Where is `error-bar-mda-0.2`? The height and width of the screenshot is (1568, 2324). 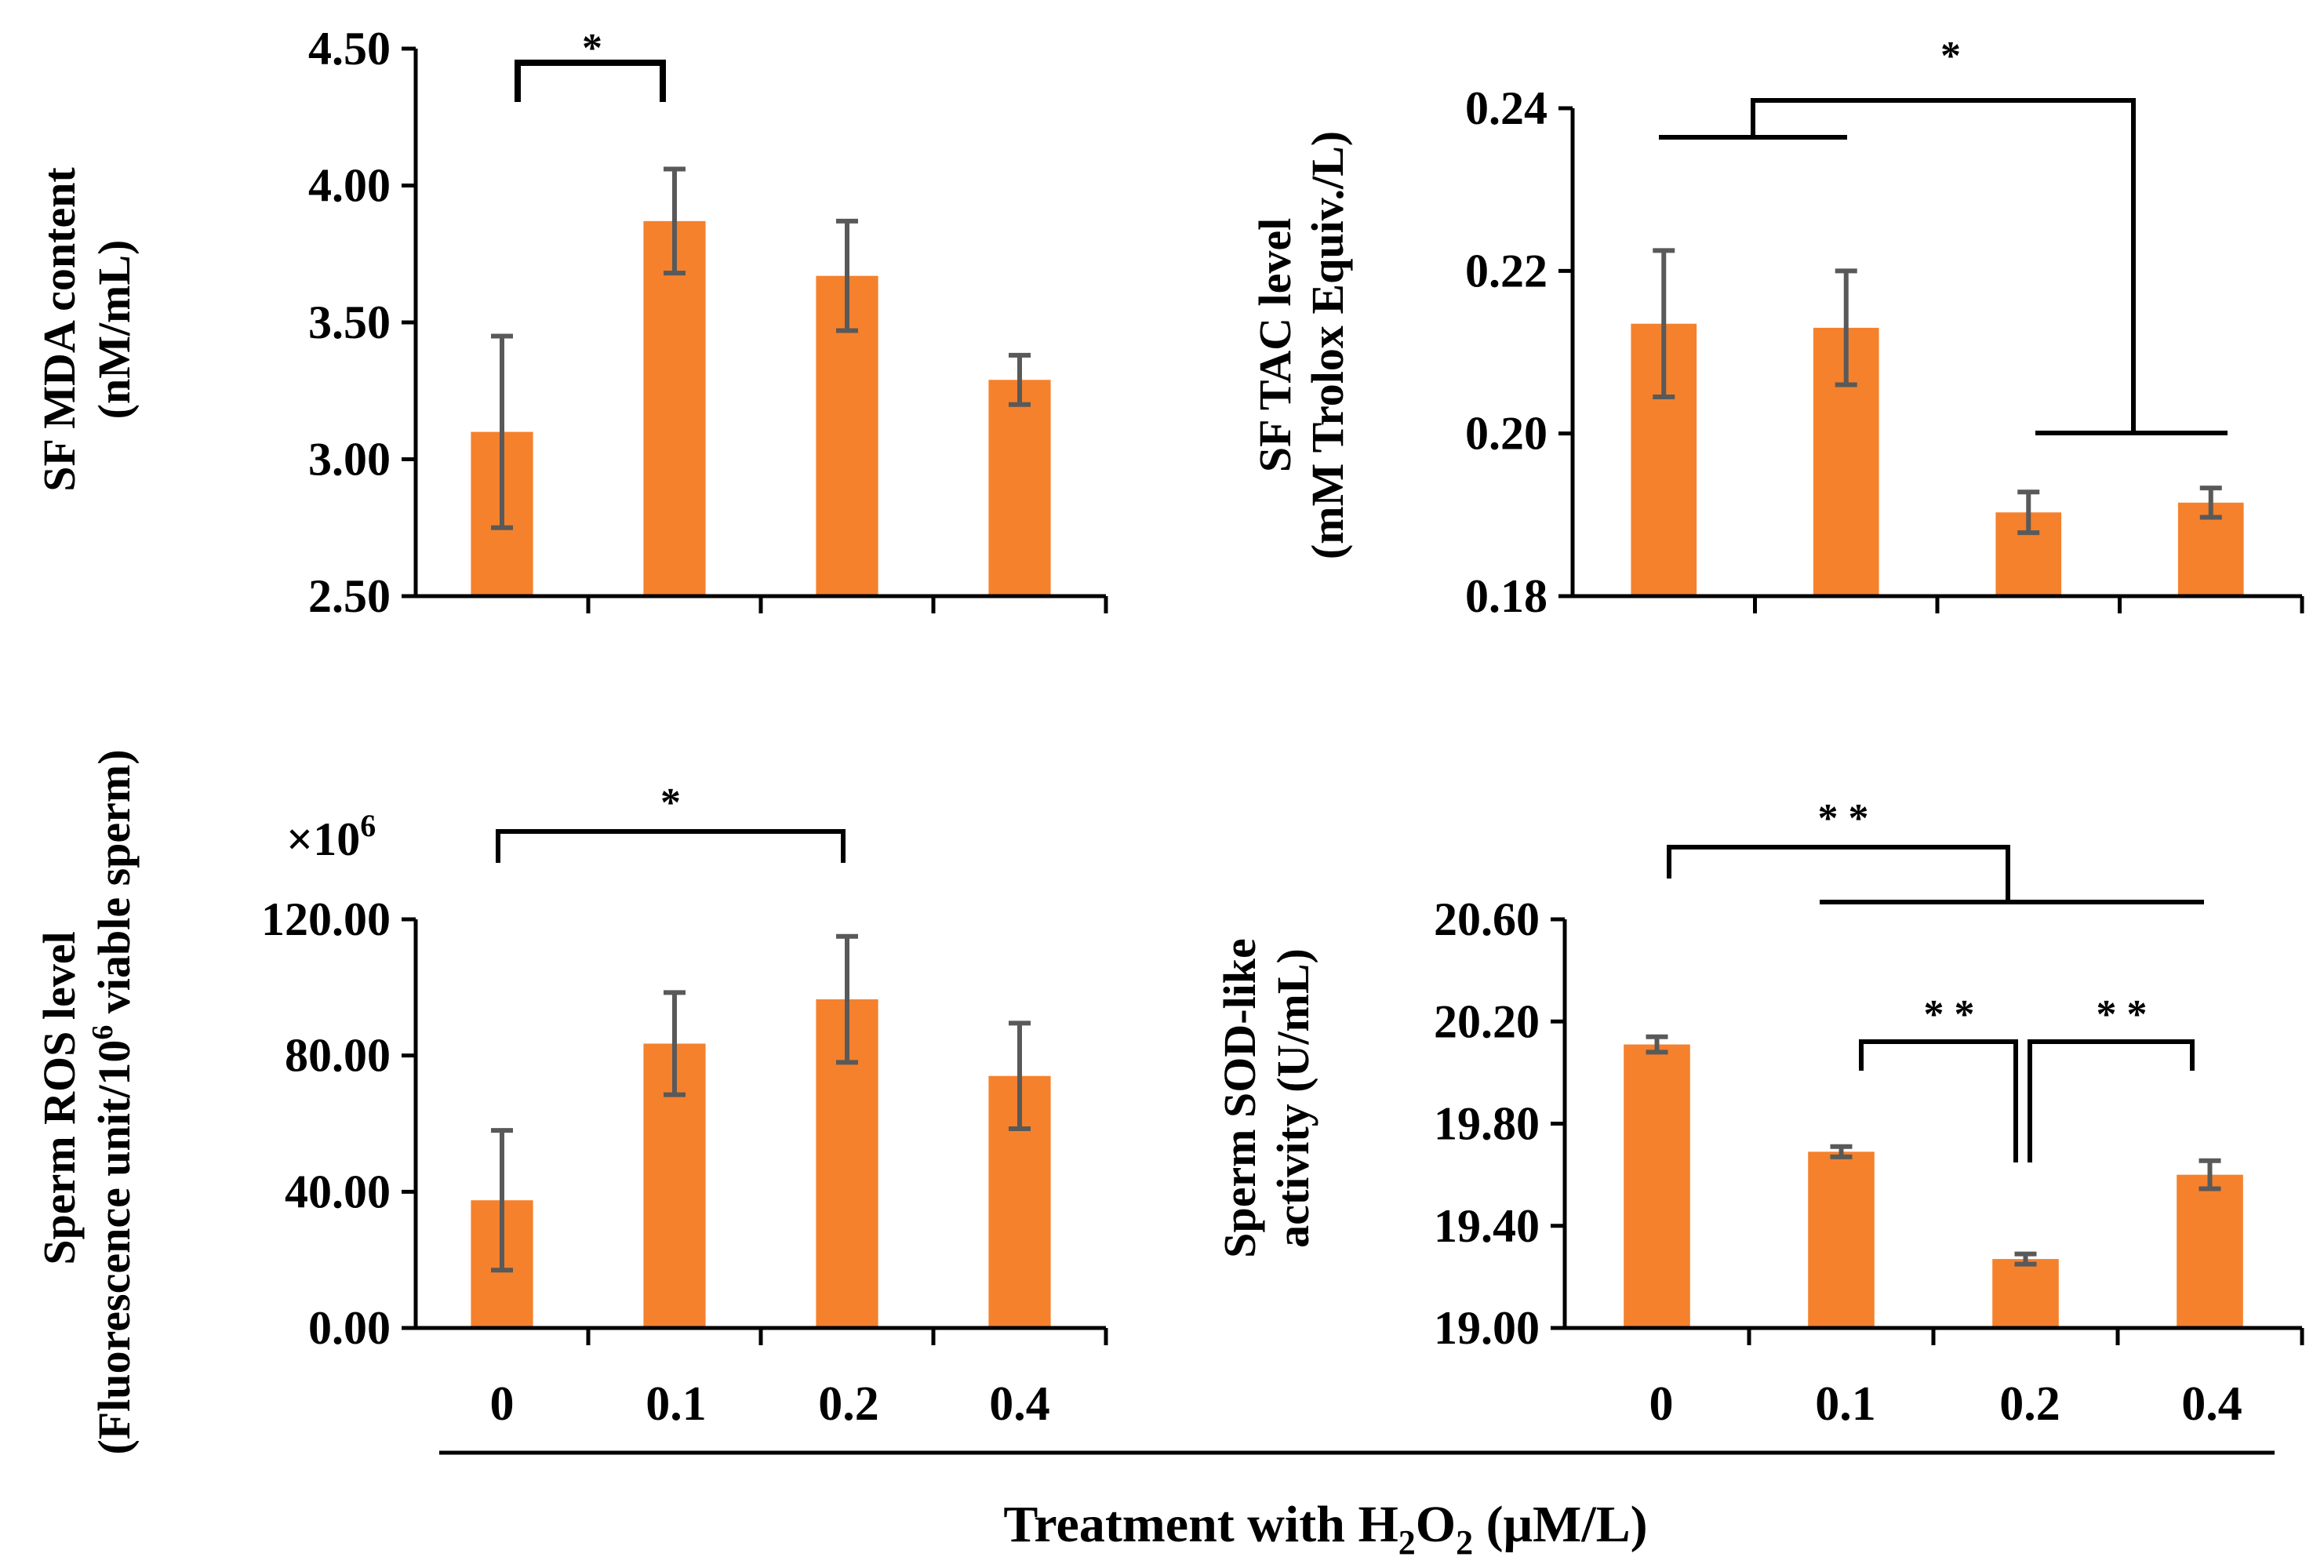 error-bar-mda-0.2 is located at coordinates (847, 275).